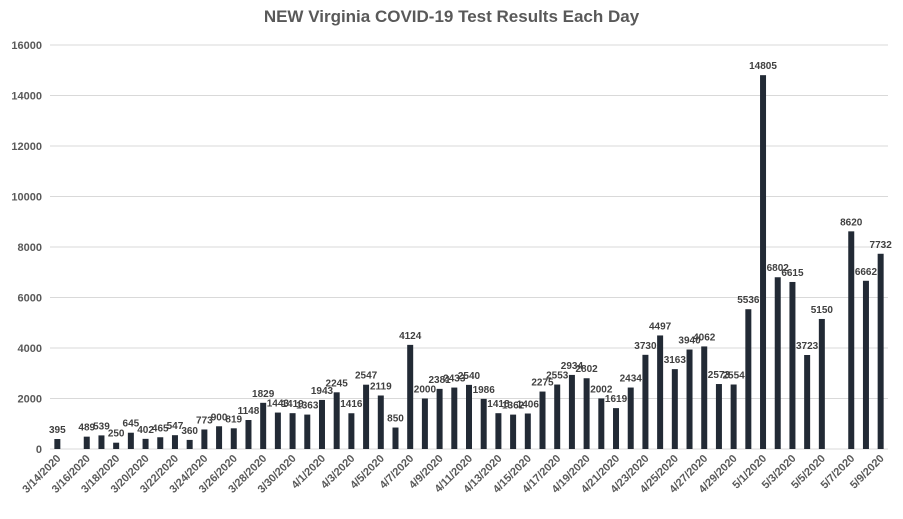  Describe the element at coordinates (557, 376) in the screenshot. I see `data-label: 2553` at that location.